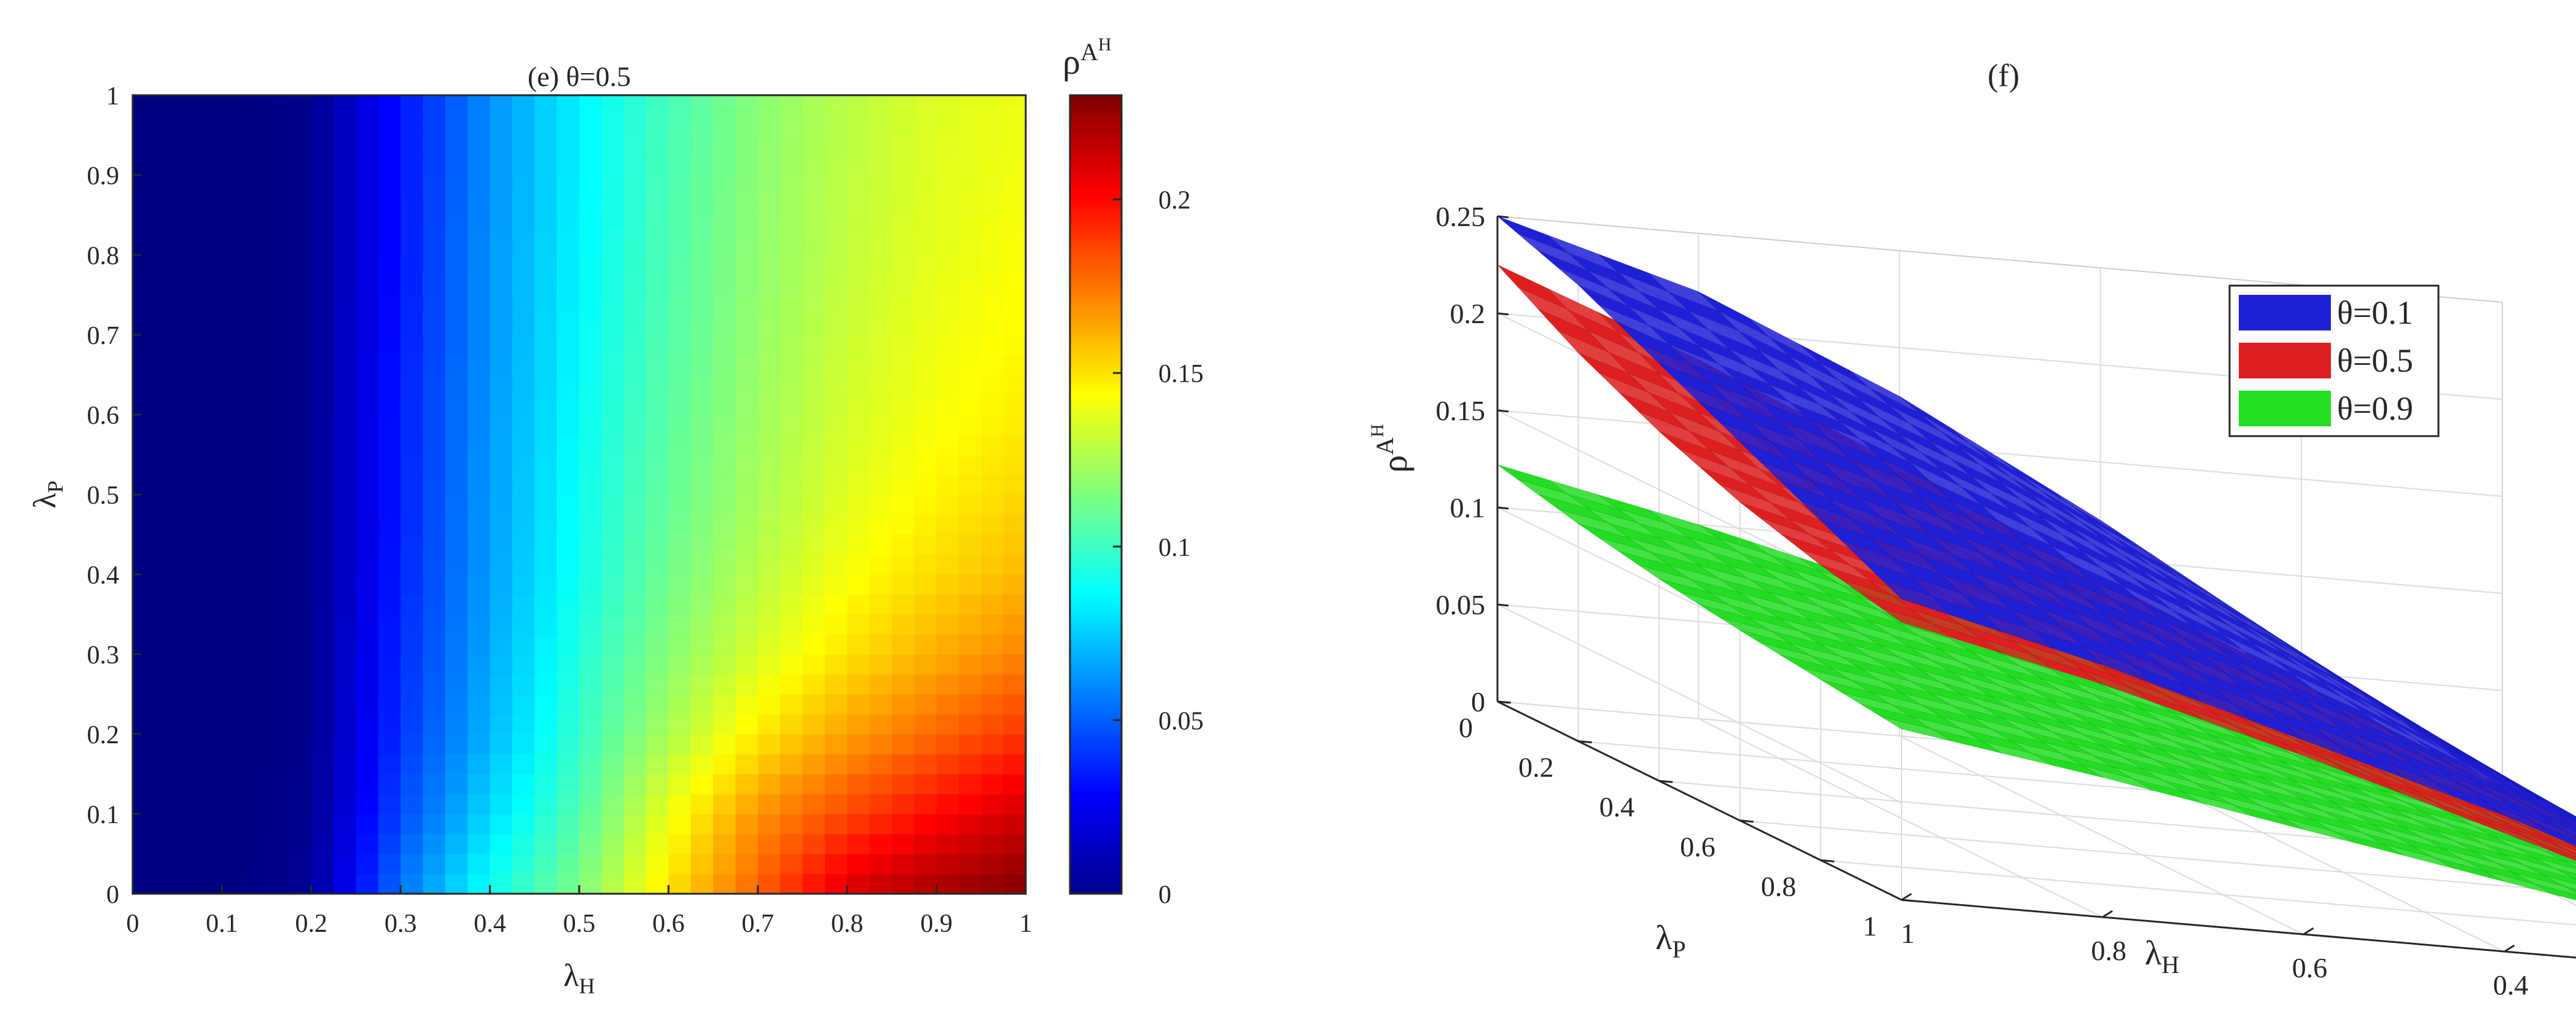 The height and width of the screenshot is (1016, 2576). What do you see at coordinates (1133, 471) in the screenshot?
I see `colorbar: 00.050.10.150.2 ρAH` at bounding box center [1133, 471].